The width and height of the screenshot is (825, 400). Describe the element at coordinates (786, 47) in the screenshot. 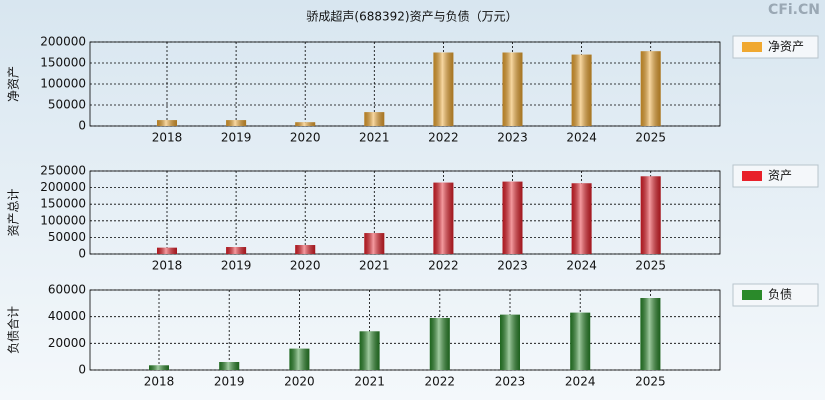

I see `legend-label: 净资产` at that location.